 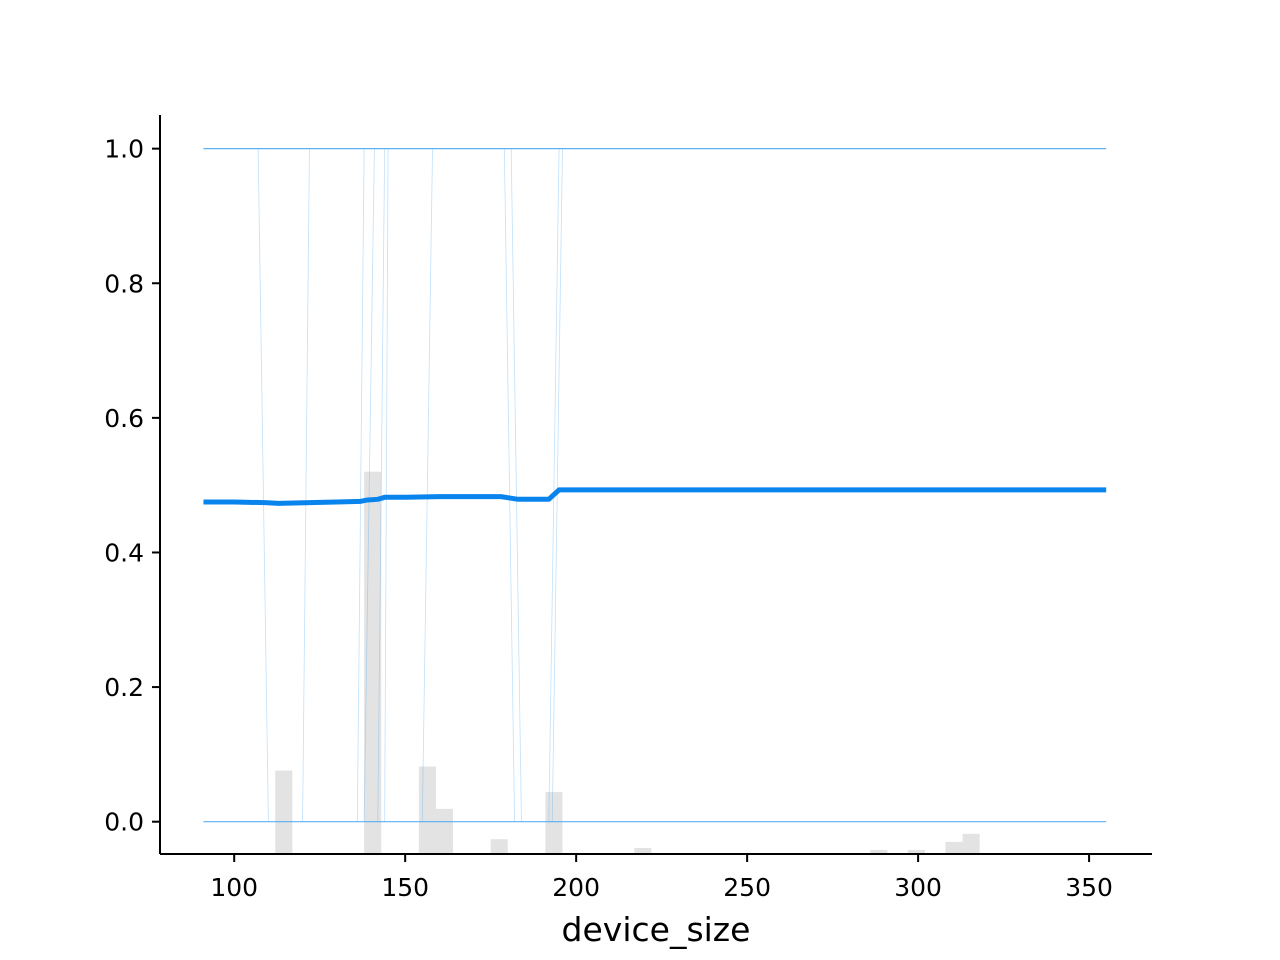 What do you see at coordinates (234, 887) in the screenshot?
I see `x-tick-label-100: 100` at bounding box center [234, 887].